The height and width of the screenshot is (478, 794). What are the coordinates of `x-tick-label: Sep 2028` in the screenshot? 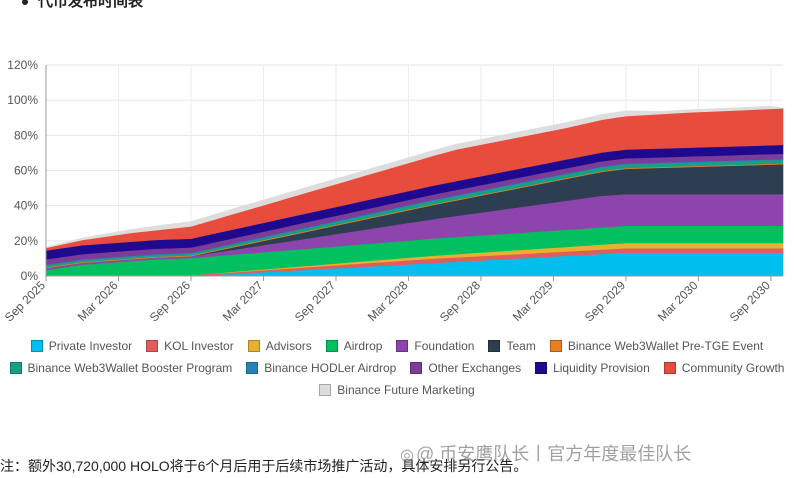 It's located at (460, 301).